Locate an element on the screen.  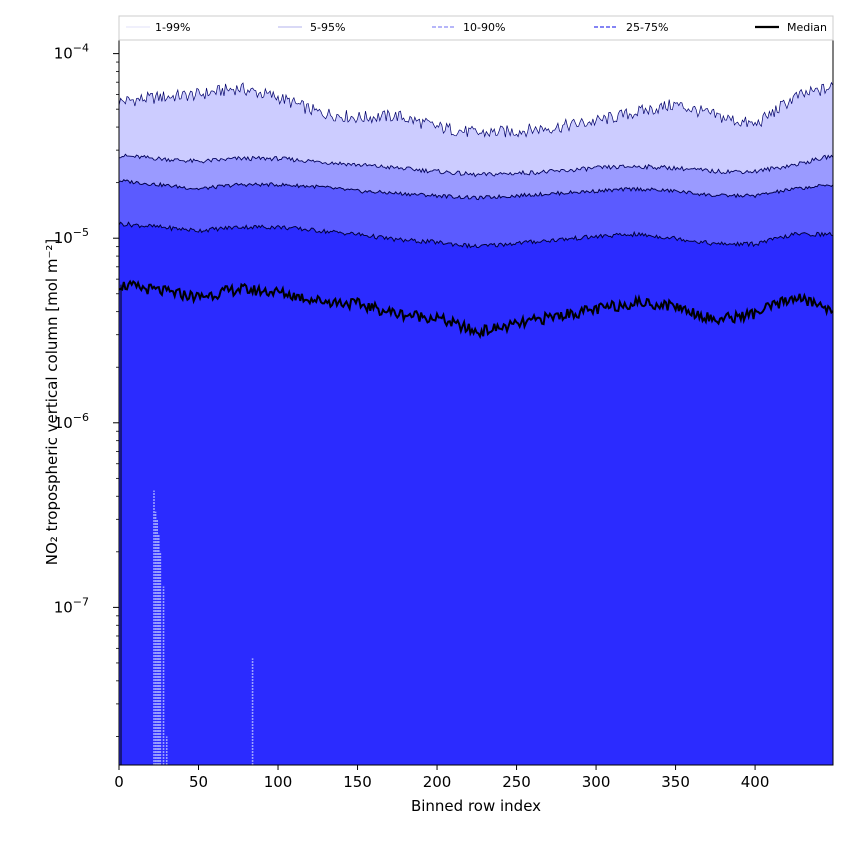
y-tick-exponent: −4 is located at coordinates (81, 48).